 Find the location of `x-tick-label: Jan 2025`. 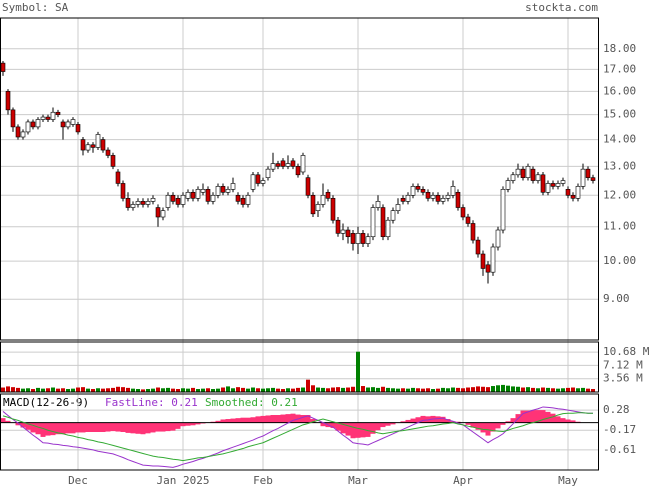

x-tick-label: Jan 2025 is located at coordinates (183, 480).